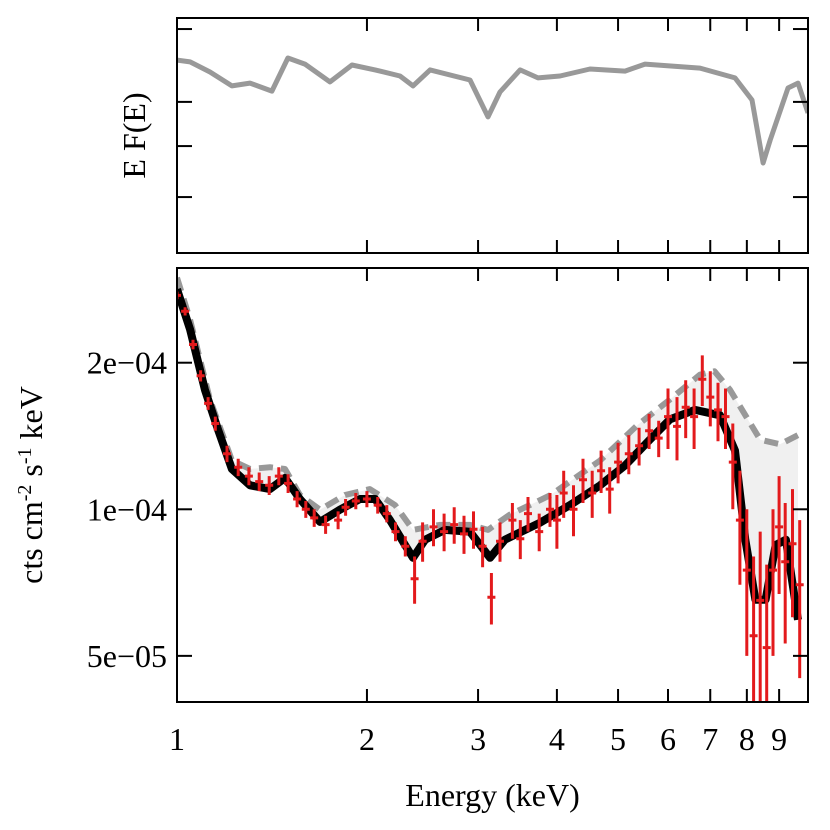 The height and width of the screenshot is (830, 830). I want to click on x-tick-label: 3, so click(478, 739).